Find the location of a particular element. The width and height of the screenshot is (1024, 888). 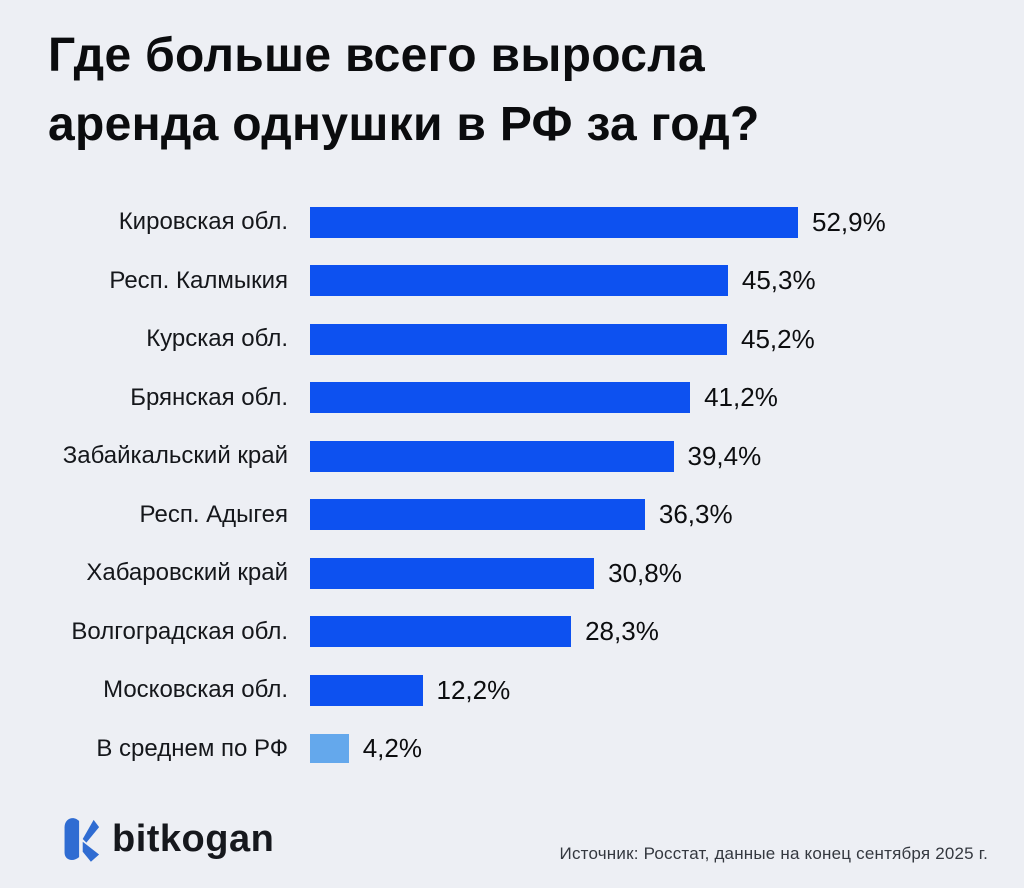

brand-logo: bitkogan is located at coordinates (167, 839).